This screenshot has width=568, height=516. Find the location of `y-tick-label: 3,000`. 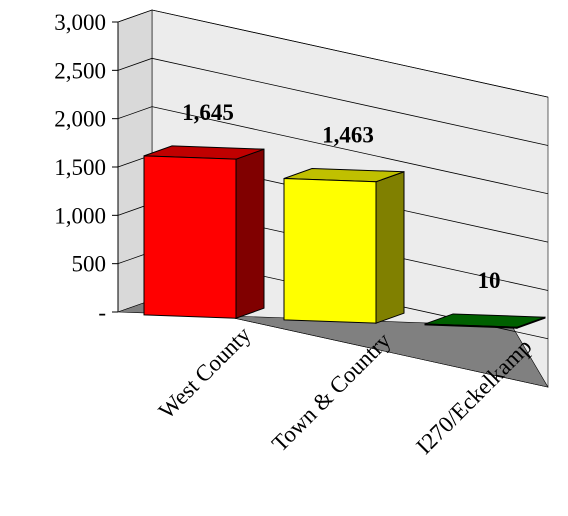

y-tick-label: 3,000 is located at coordinates (80, 22).